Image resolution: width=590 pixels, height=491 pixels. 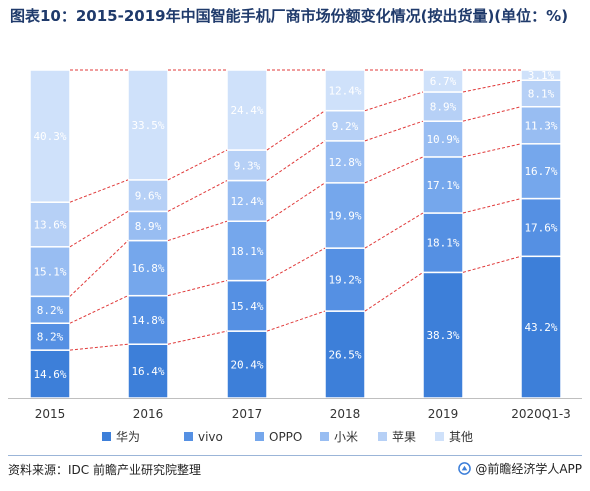 I want to click on data-label: 43.2%, so click(x=540, y=327).